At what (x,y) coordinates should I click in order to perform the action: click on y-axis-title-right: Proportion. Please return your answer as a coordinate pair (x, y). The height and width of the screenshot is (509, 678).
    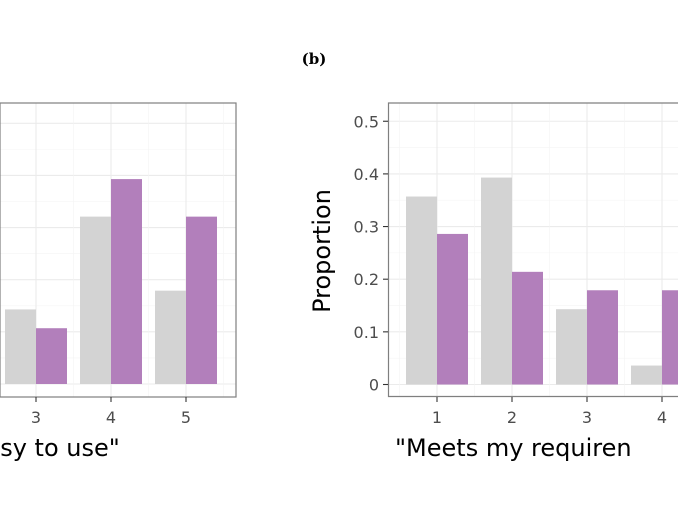
    Looking at the image, I should click on (322, 251).